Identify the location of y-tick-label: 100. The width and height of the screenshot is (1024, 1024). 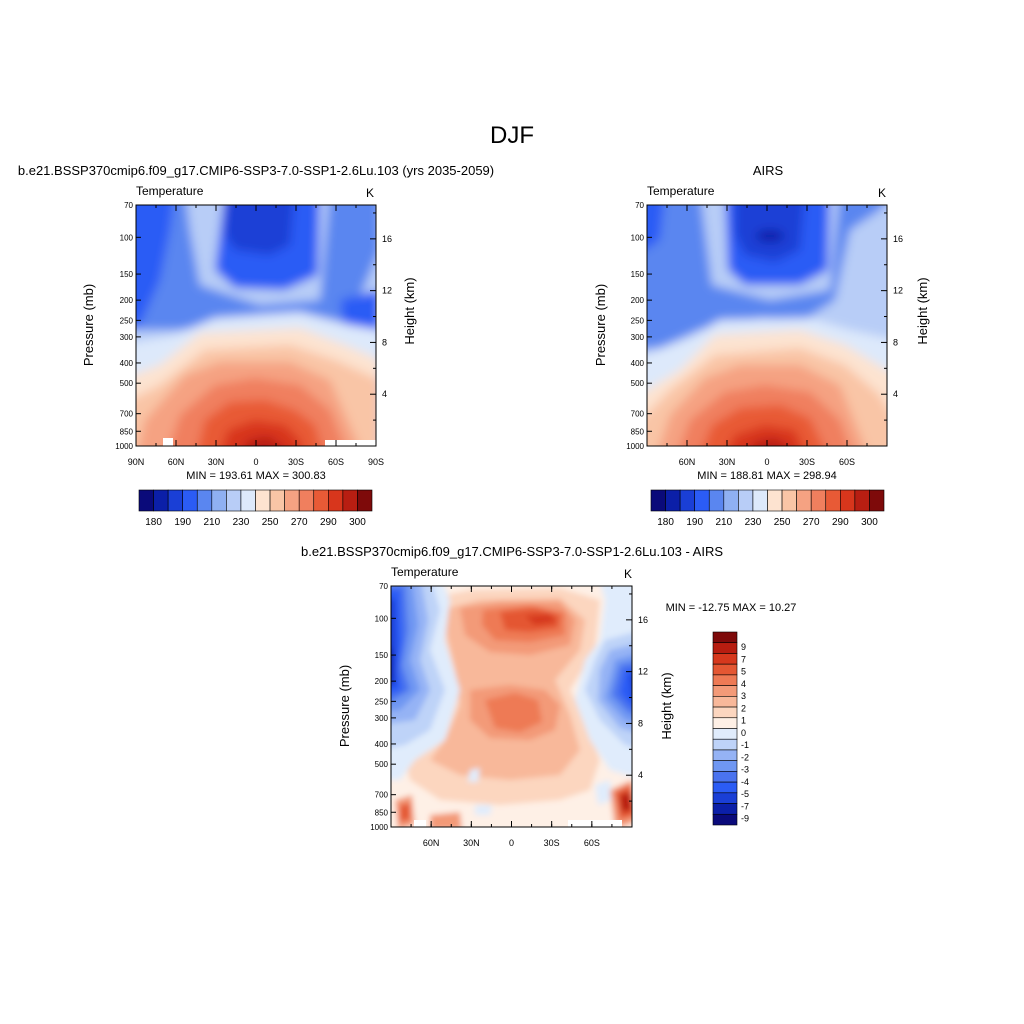
(638, 237).